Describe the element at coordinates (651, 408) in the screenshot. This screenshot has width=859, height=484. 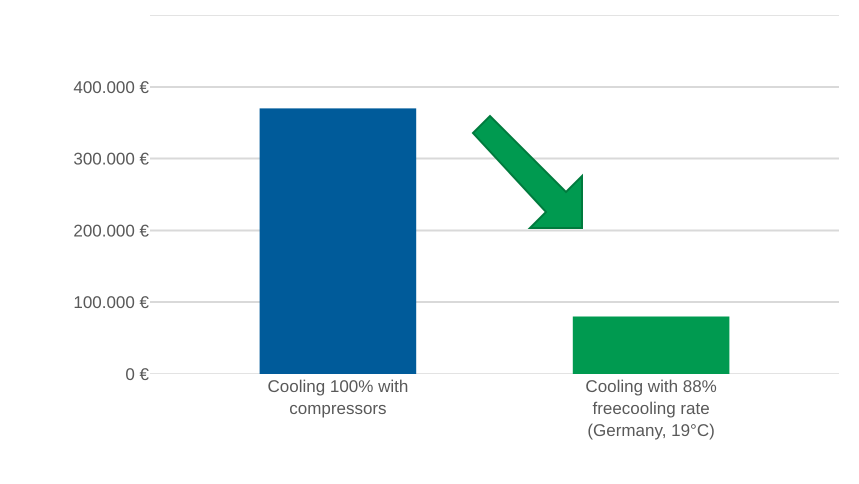
I see `x-tick-label: Cooling with 88% freecooling rate (Germany, 19°C)` at that location.